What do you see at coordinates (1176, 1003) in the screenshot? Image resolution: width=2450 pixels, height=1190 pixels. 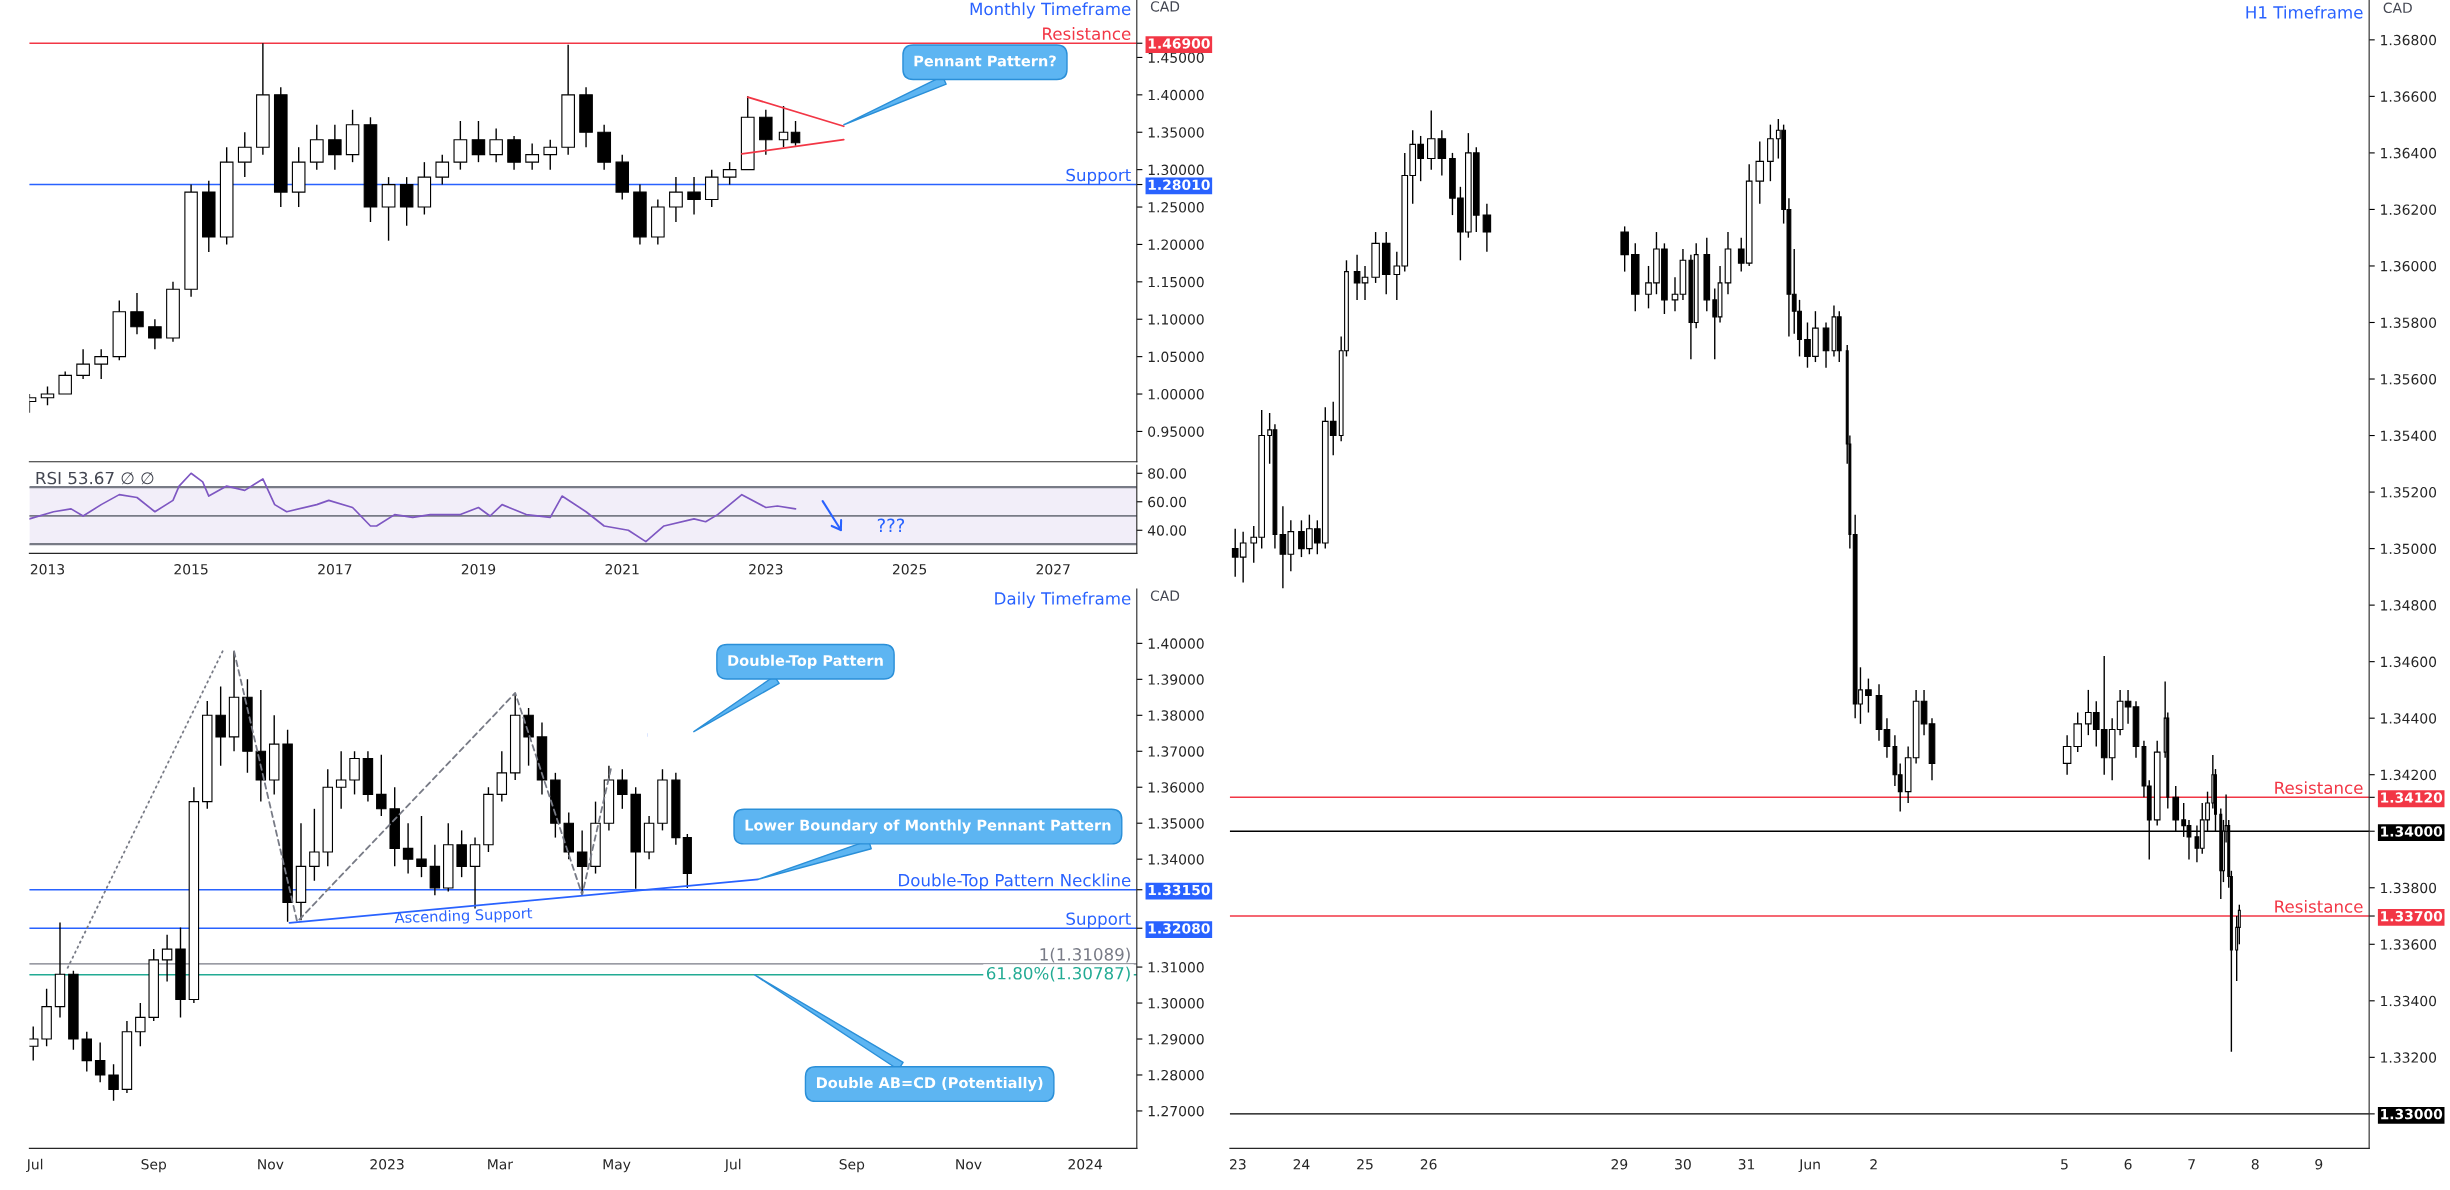 I see `y-tick-label: 1.30000` at bounding box center [1176, 1003].